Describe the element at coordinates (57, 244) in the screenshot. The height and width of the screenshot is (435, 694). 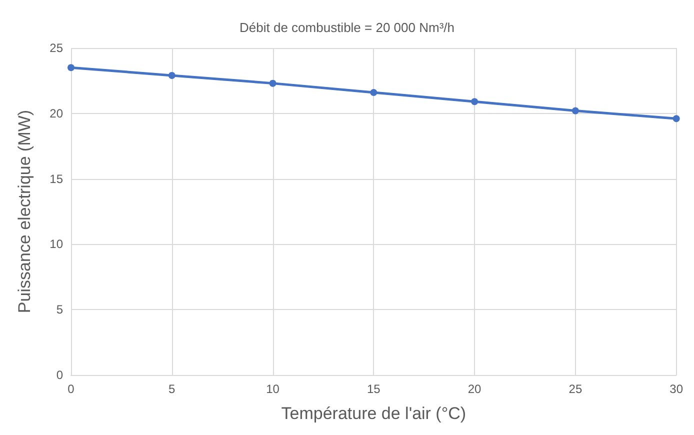
I see `y-tick-label: 10` at that location.